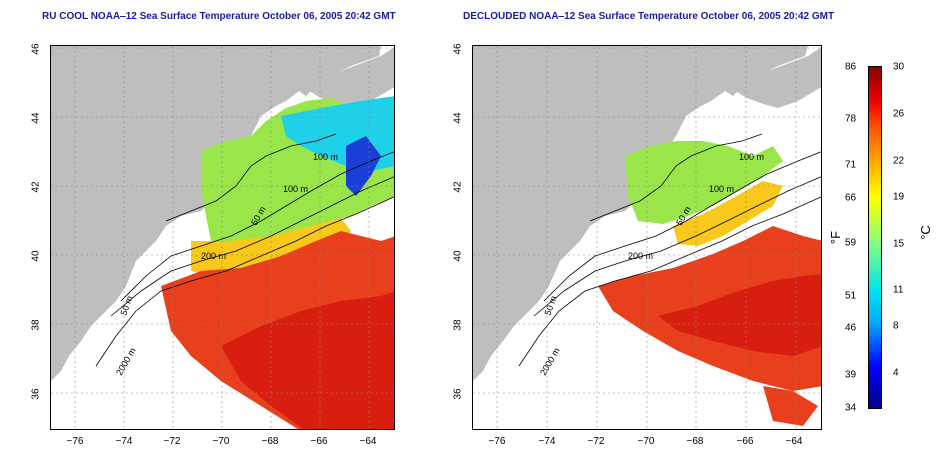  What do you see at coordinates (896, 373) in the screenshot?
I see `celsius-tick: 4` at bounding box center [896, 373].